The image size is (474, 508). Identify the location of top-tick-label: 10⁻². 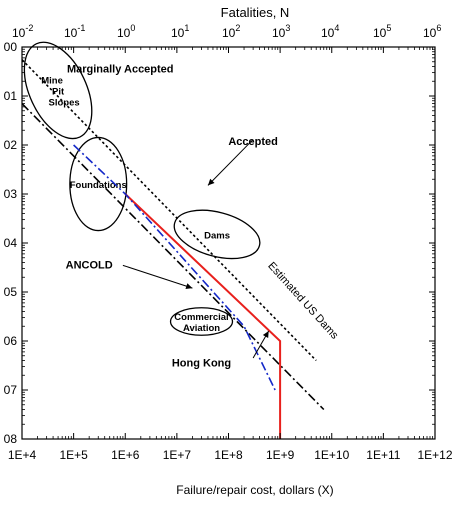
(22, 31).